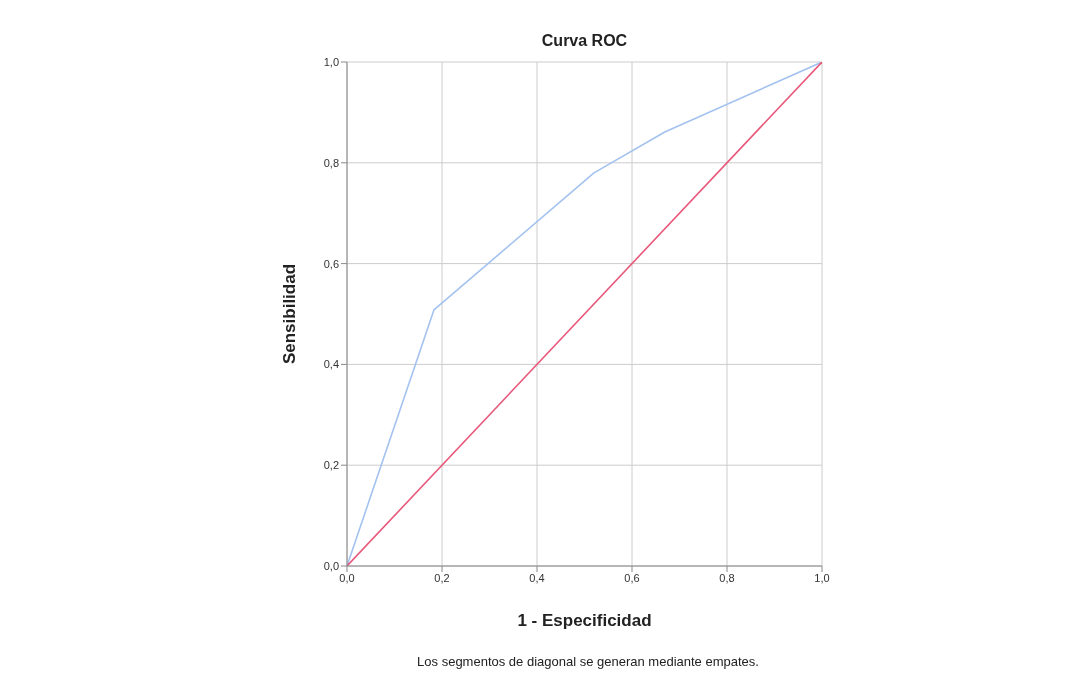  Describe the element at coordinates (290, 314) in the screenshot. I see `y-axis-title: Sensibilidad` at that location.